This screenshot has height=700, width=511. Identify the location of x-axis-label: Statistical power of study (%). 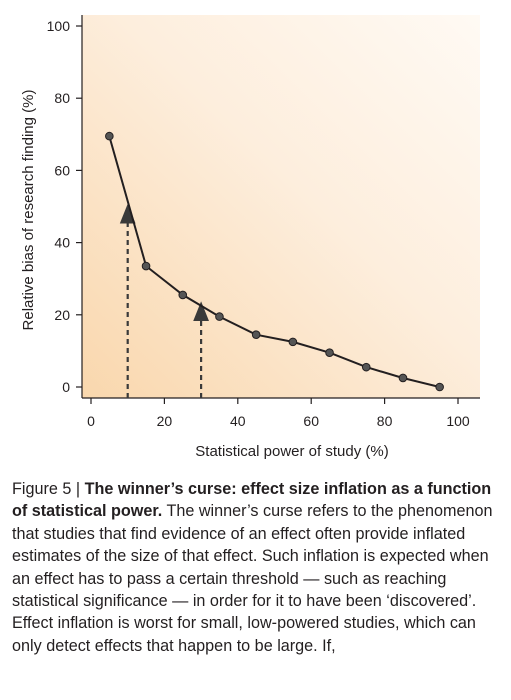
(291, 451).